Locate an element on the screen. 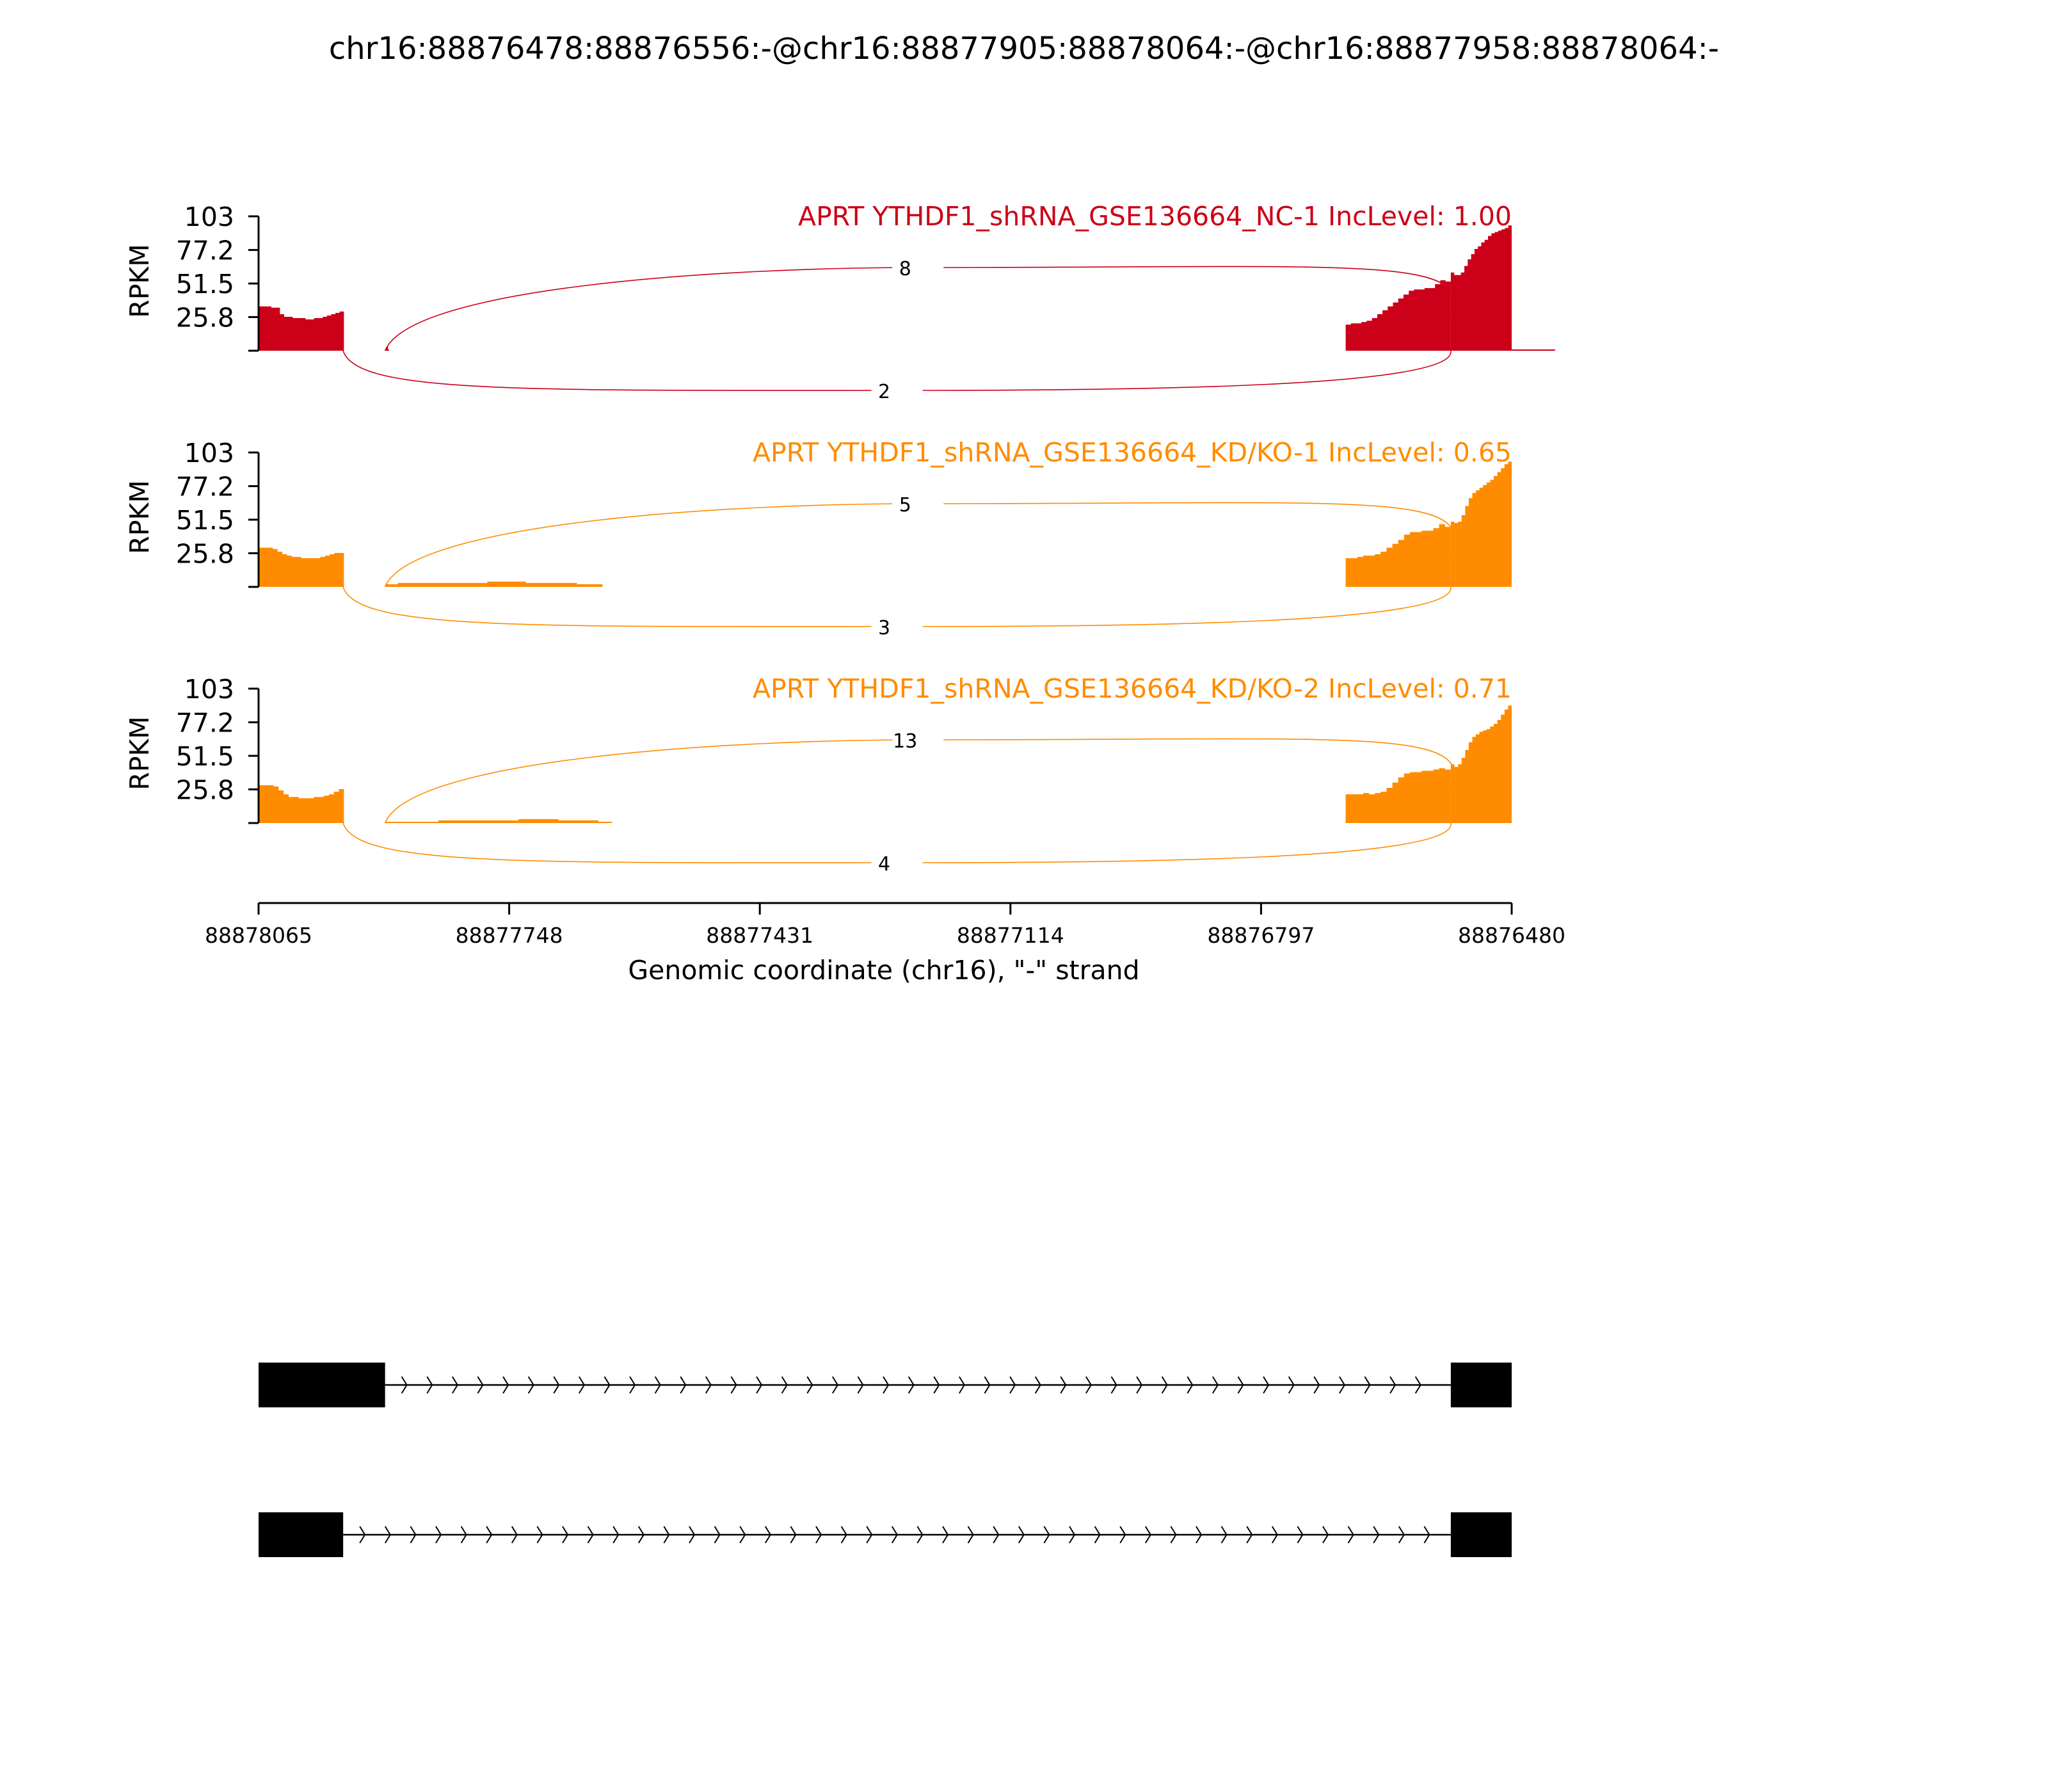  x-tick-label: 88877431 is located at coordinates (759, 935).